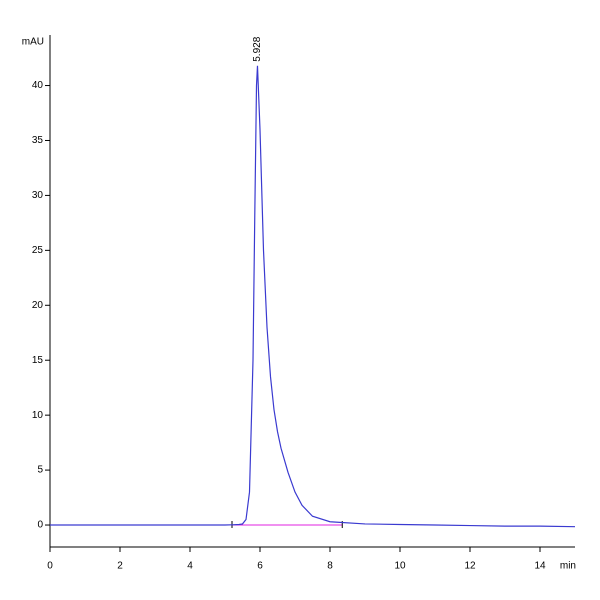 The height and width of the screenshot is (600, 600). What do you see at coordinates (190, 566) in the screenshot?
I see `x-tick-label: 4` at bounding box center [190, 566].